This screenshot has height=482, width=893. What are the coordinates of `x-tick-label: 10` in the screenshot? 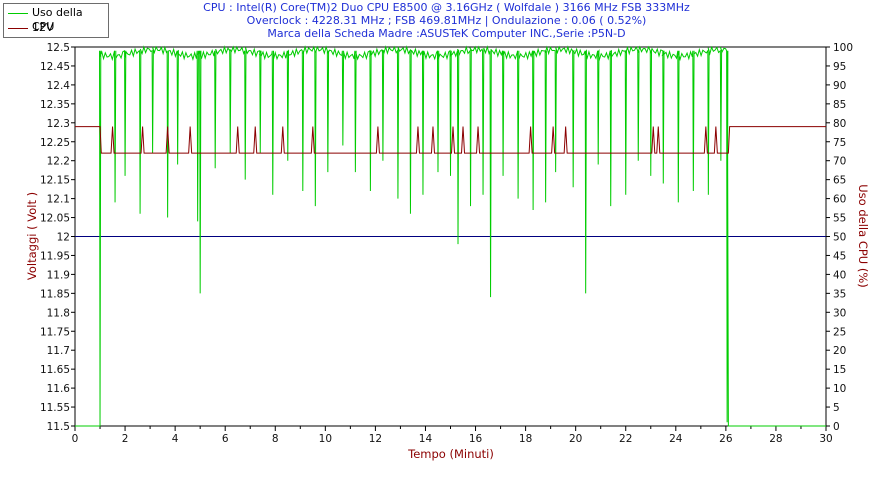 It's located at (325, 439).